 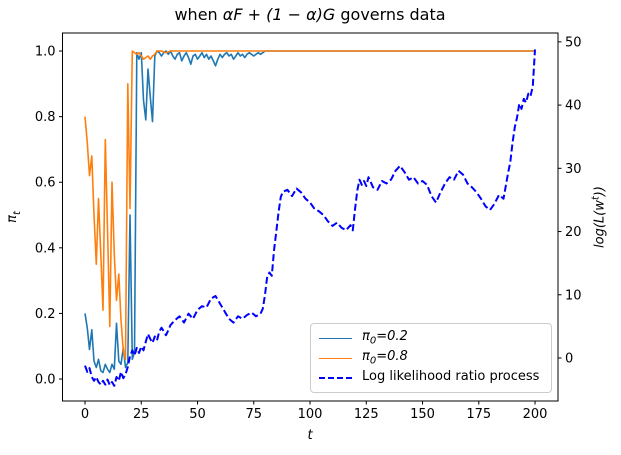 I want to click on y-right-tick-label: 0, so click(x=569, y=359).